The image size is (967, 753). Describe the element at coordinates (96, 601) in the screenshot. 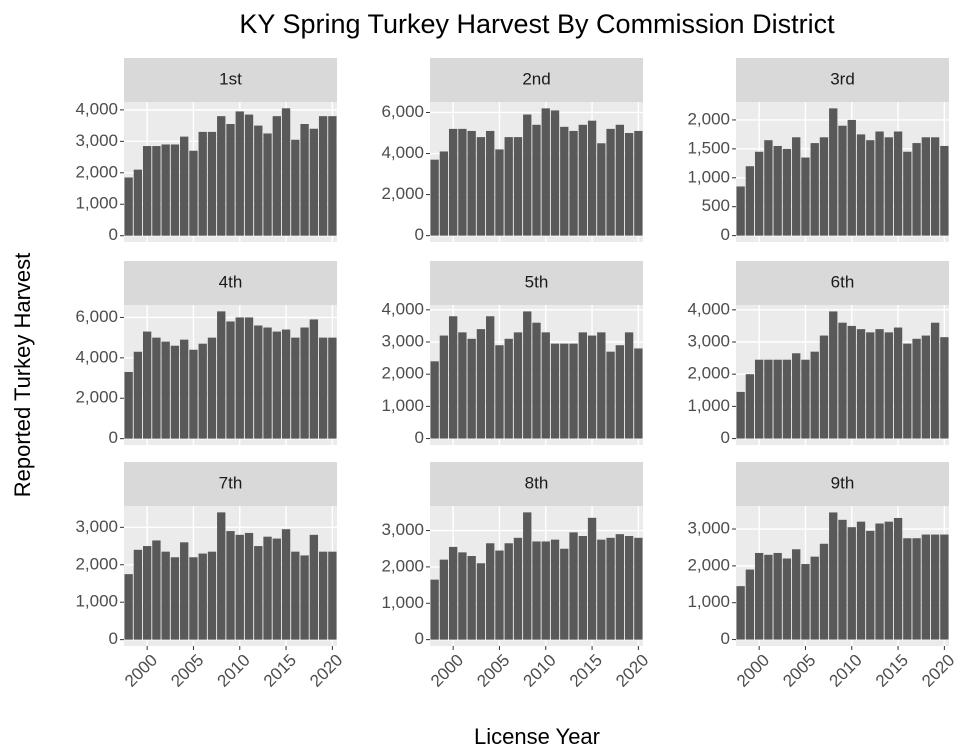

I see `y-tick-label: 1,000` at that location.